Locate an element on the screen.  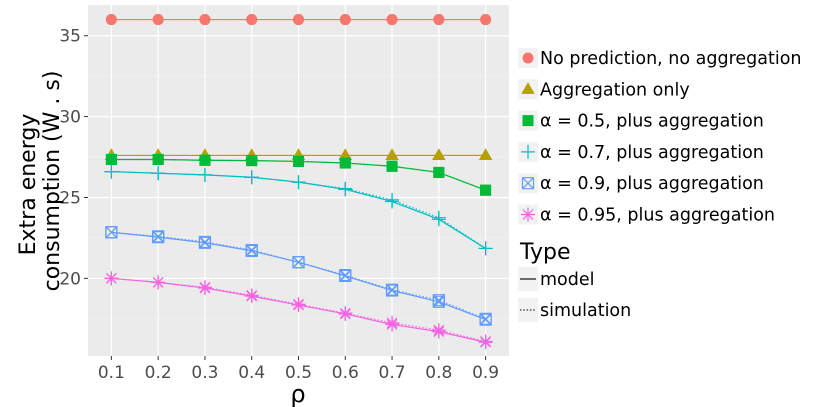
x-axis-label: ρ is located at coordinates (297, 393).